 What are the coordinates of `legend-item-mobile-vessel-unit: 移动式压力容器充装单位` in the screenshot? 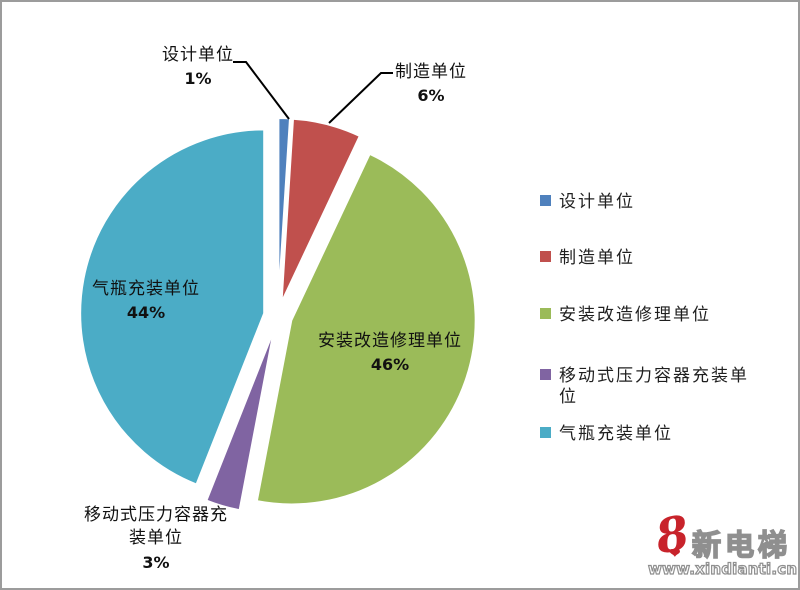 It's located at (647, 386).